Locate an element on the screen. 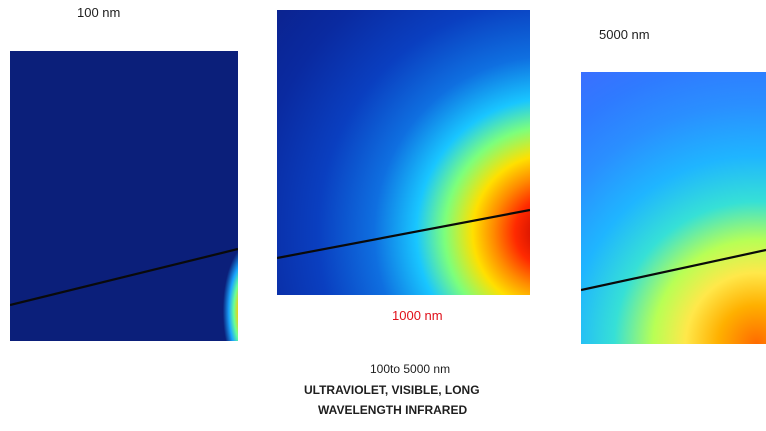 This screenshot has width=766, height=431. caption-line-1: 100to 5000 nm is located at coordinates (410, 369).